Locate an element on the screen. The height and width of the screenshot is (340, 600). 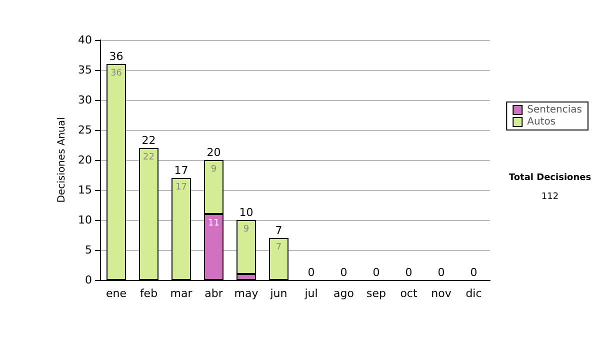
x-tick-label: abr is located at coordinates (214, 293).